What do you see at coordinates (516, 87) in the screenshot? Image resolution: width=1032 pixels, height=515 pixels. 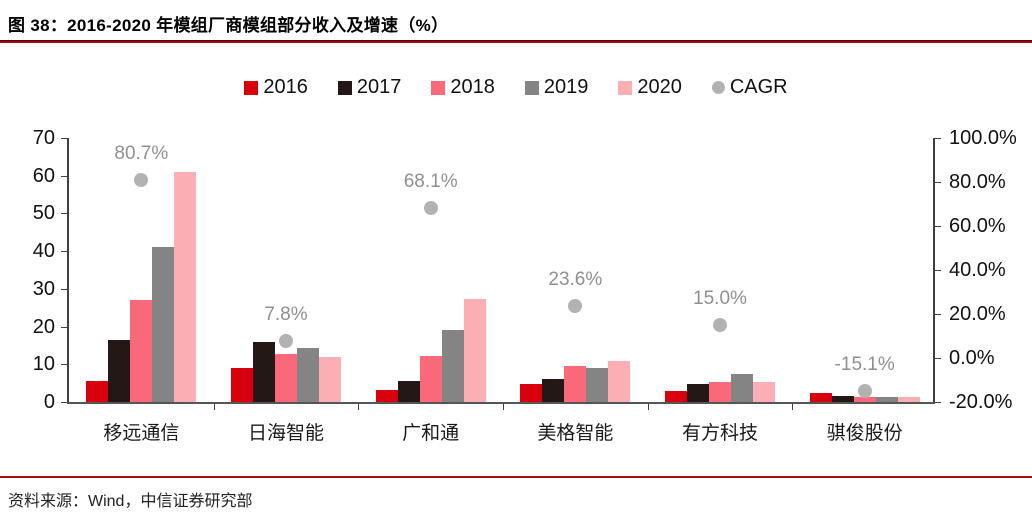 I see `chart-legend: 2016 2017 2018 2019 2020 CAGR` at bounding box center [516, 87].